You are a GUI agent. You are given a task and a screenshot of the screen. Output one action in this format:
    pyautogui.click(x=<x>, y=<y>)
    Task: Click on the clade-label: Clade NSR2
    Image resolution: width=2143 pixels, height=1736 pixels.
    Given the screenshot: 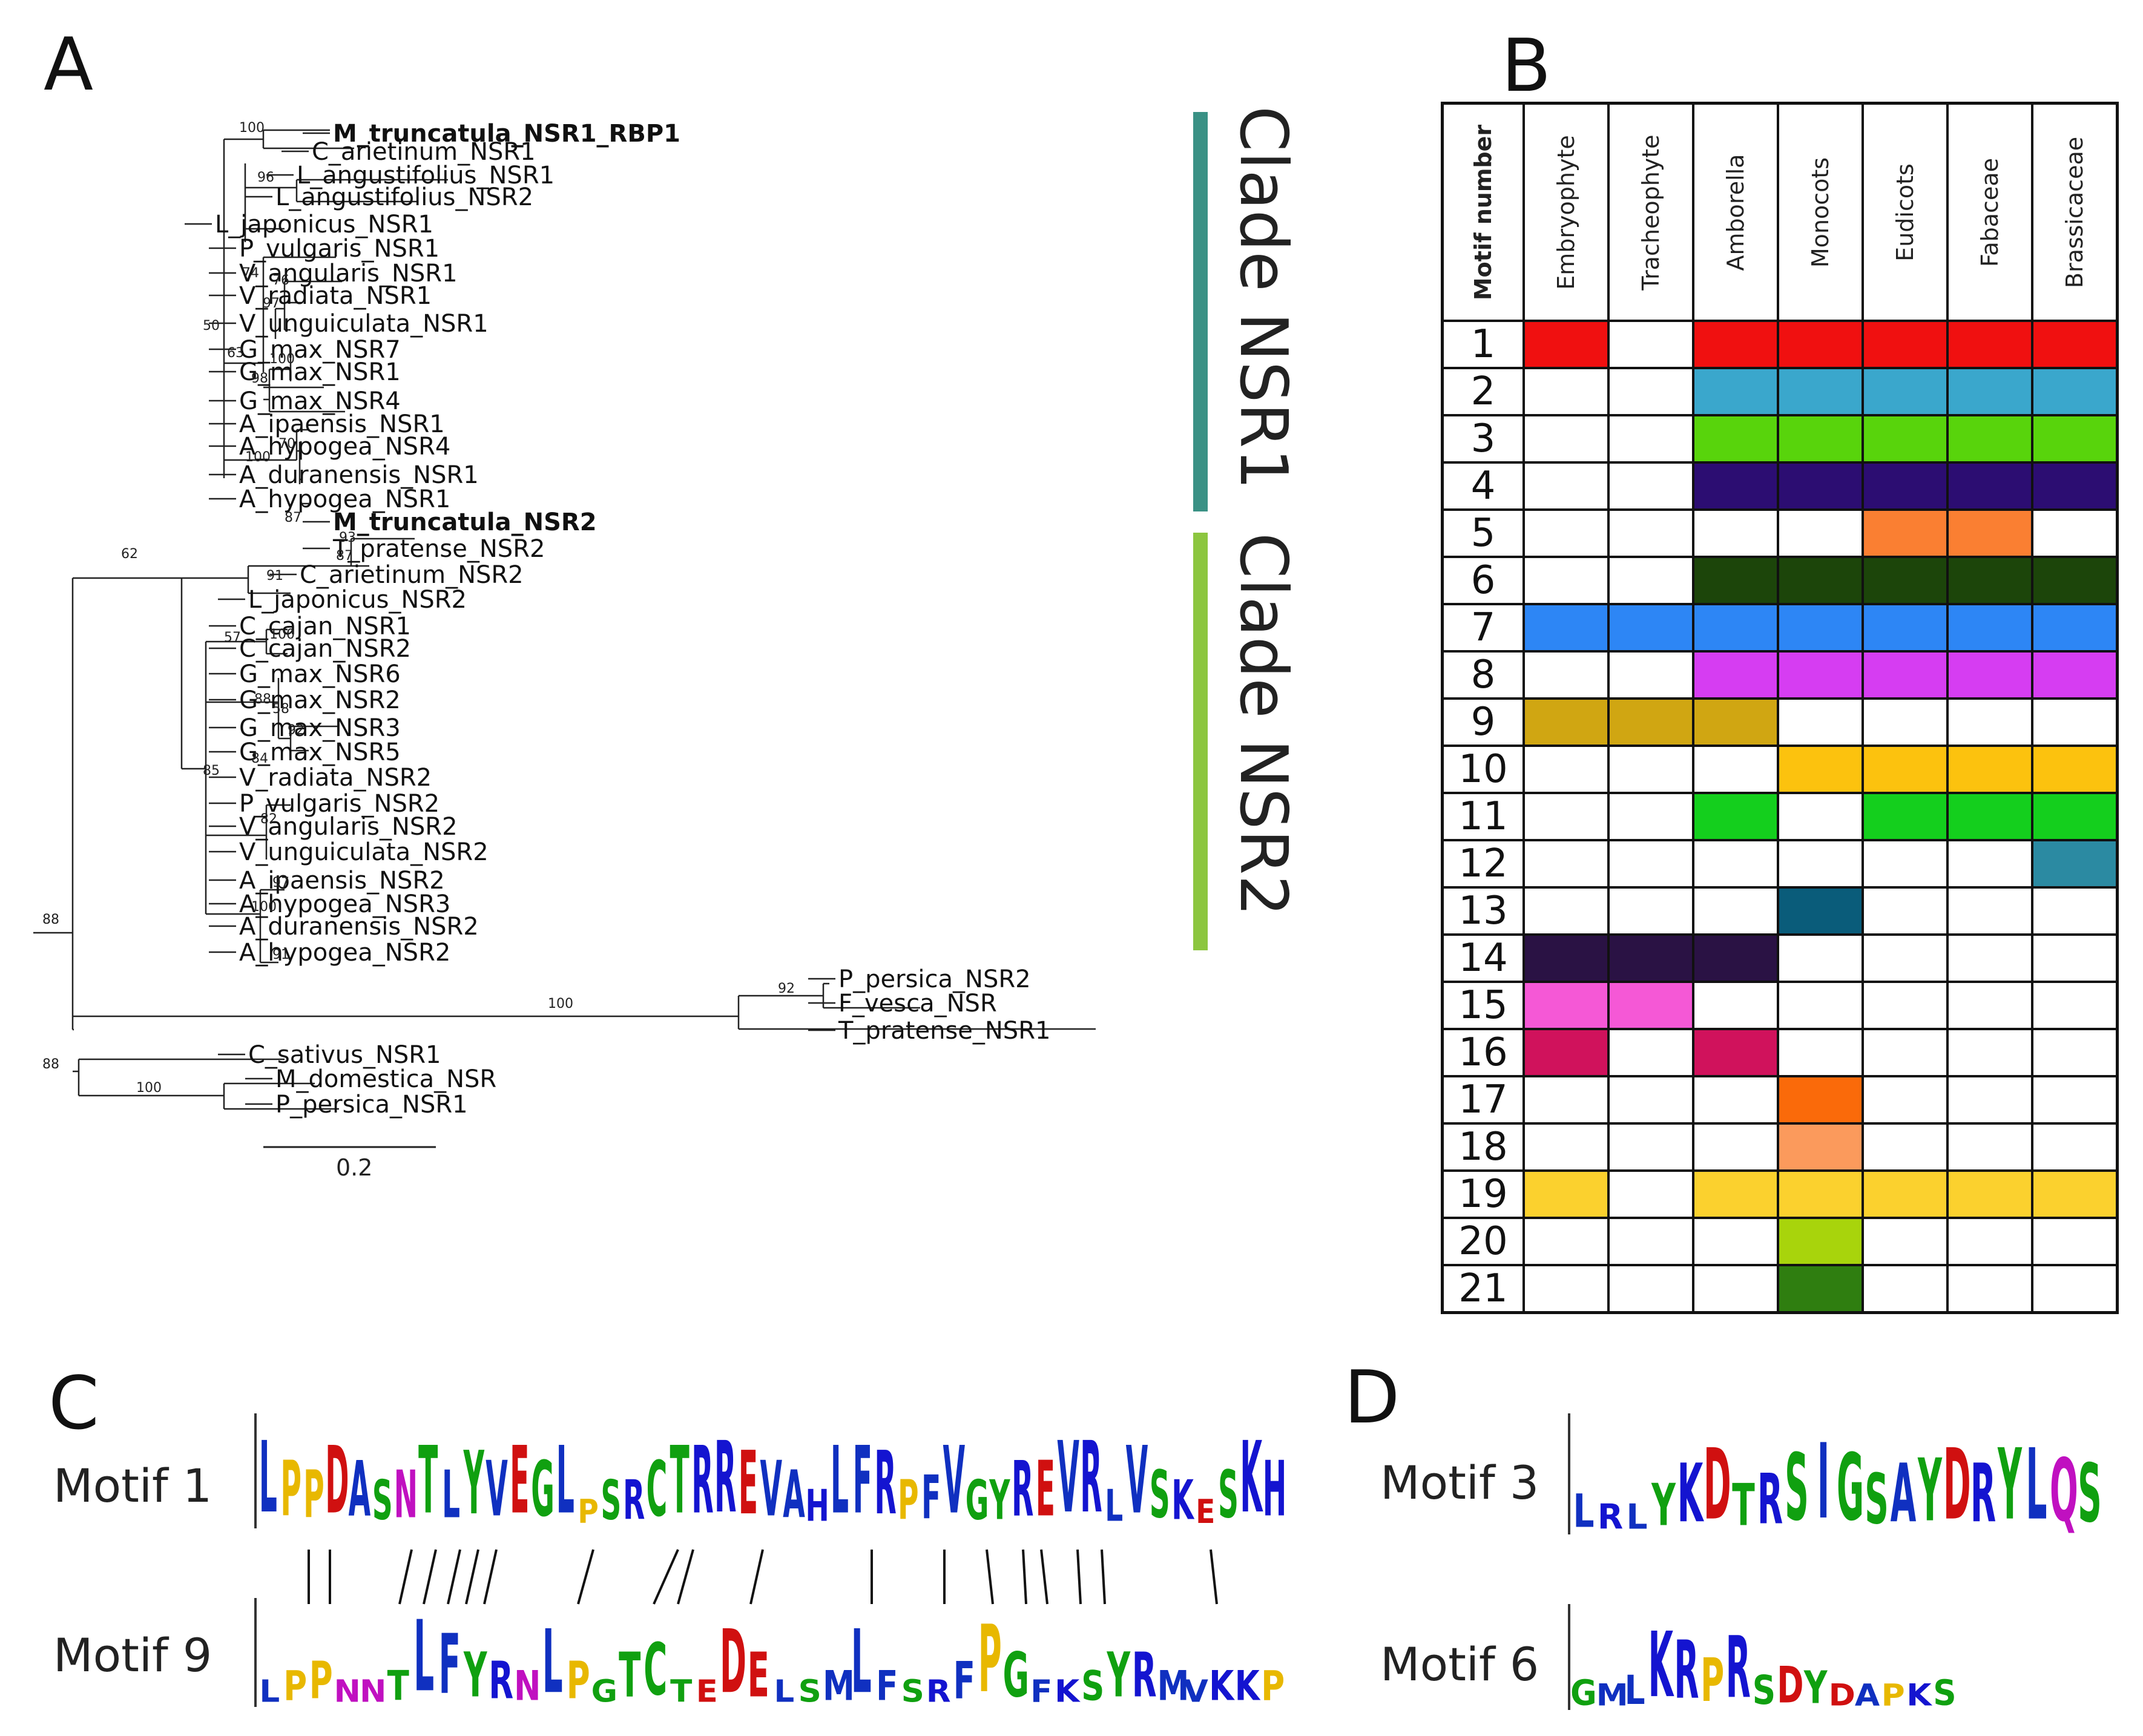 What is the action you would take?
    pyautogui.click(x=1263, y=724)
    